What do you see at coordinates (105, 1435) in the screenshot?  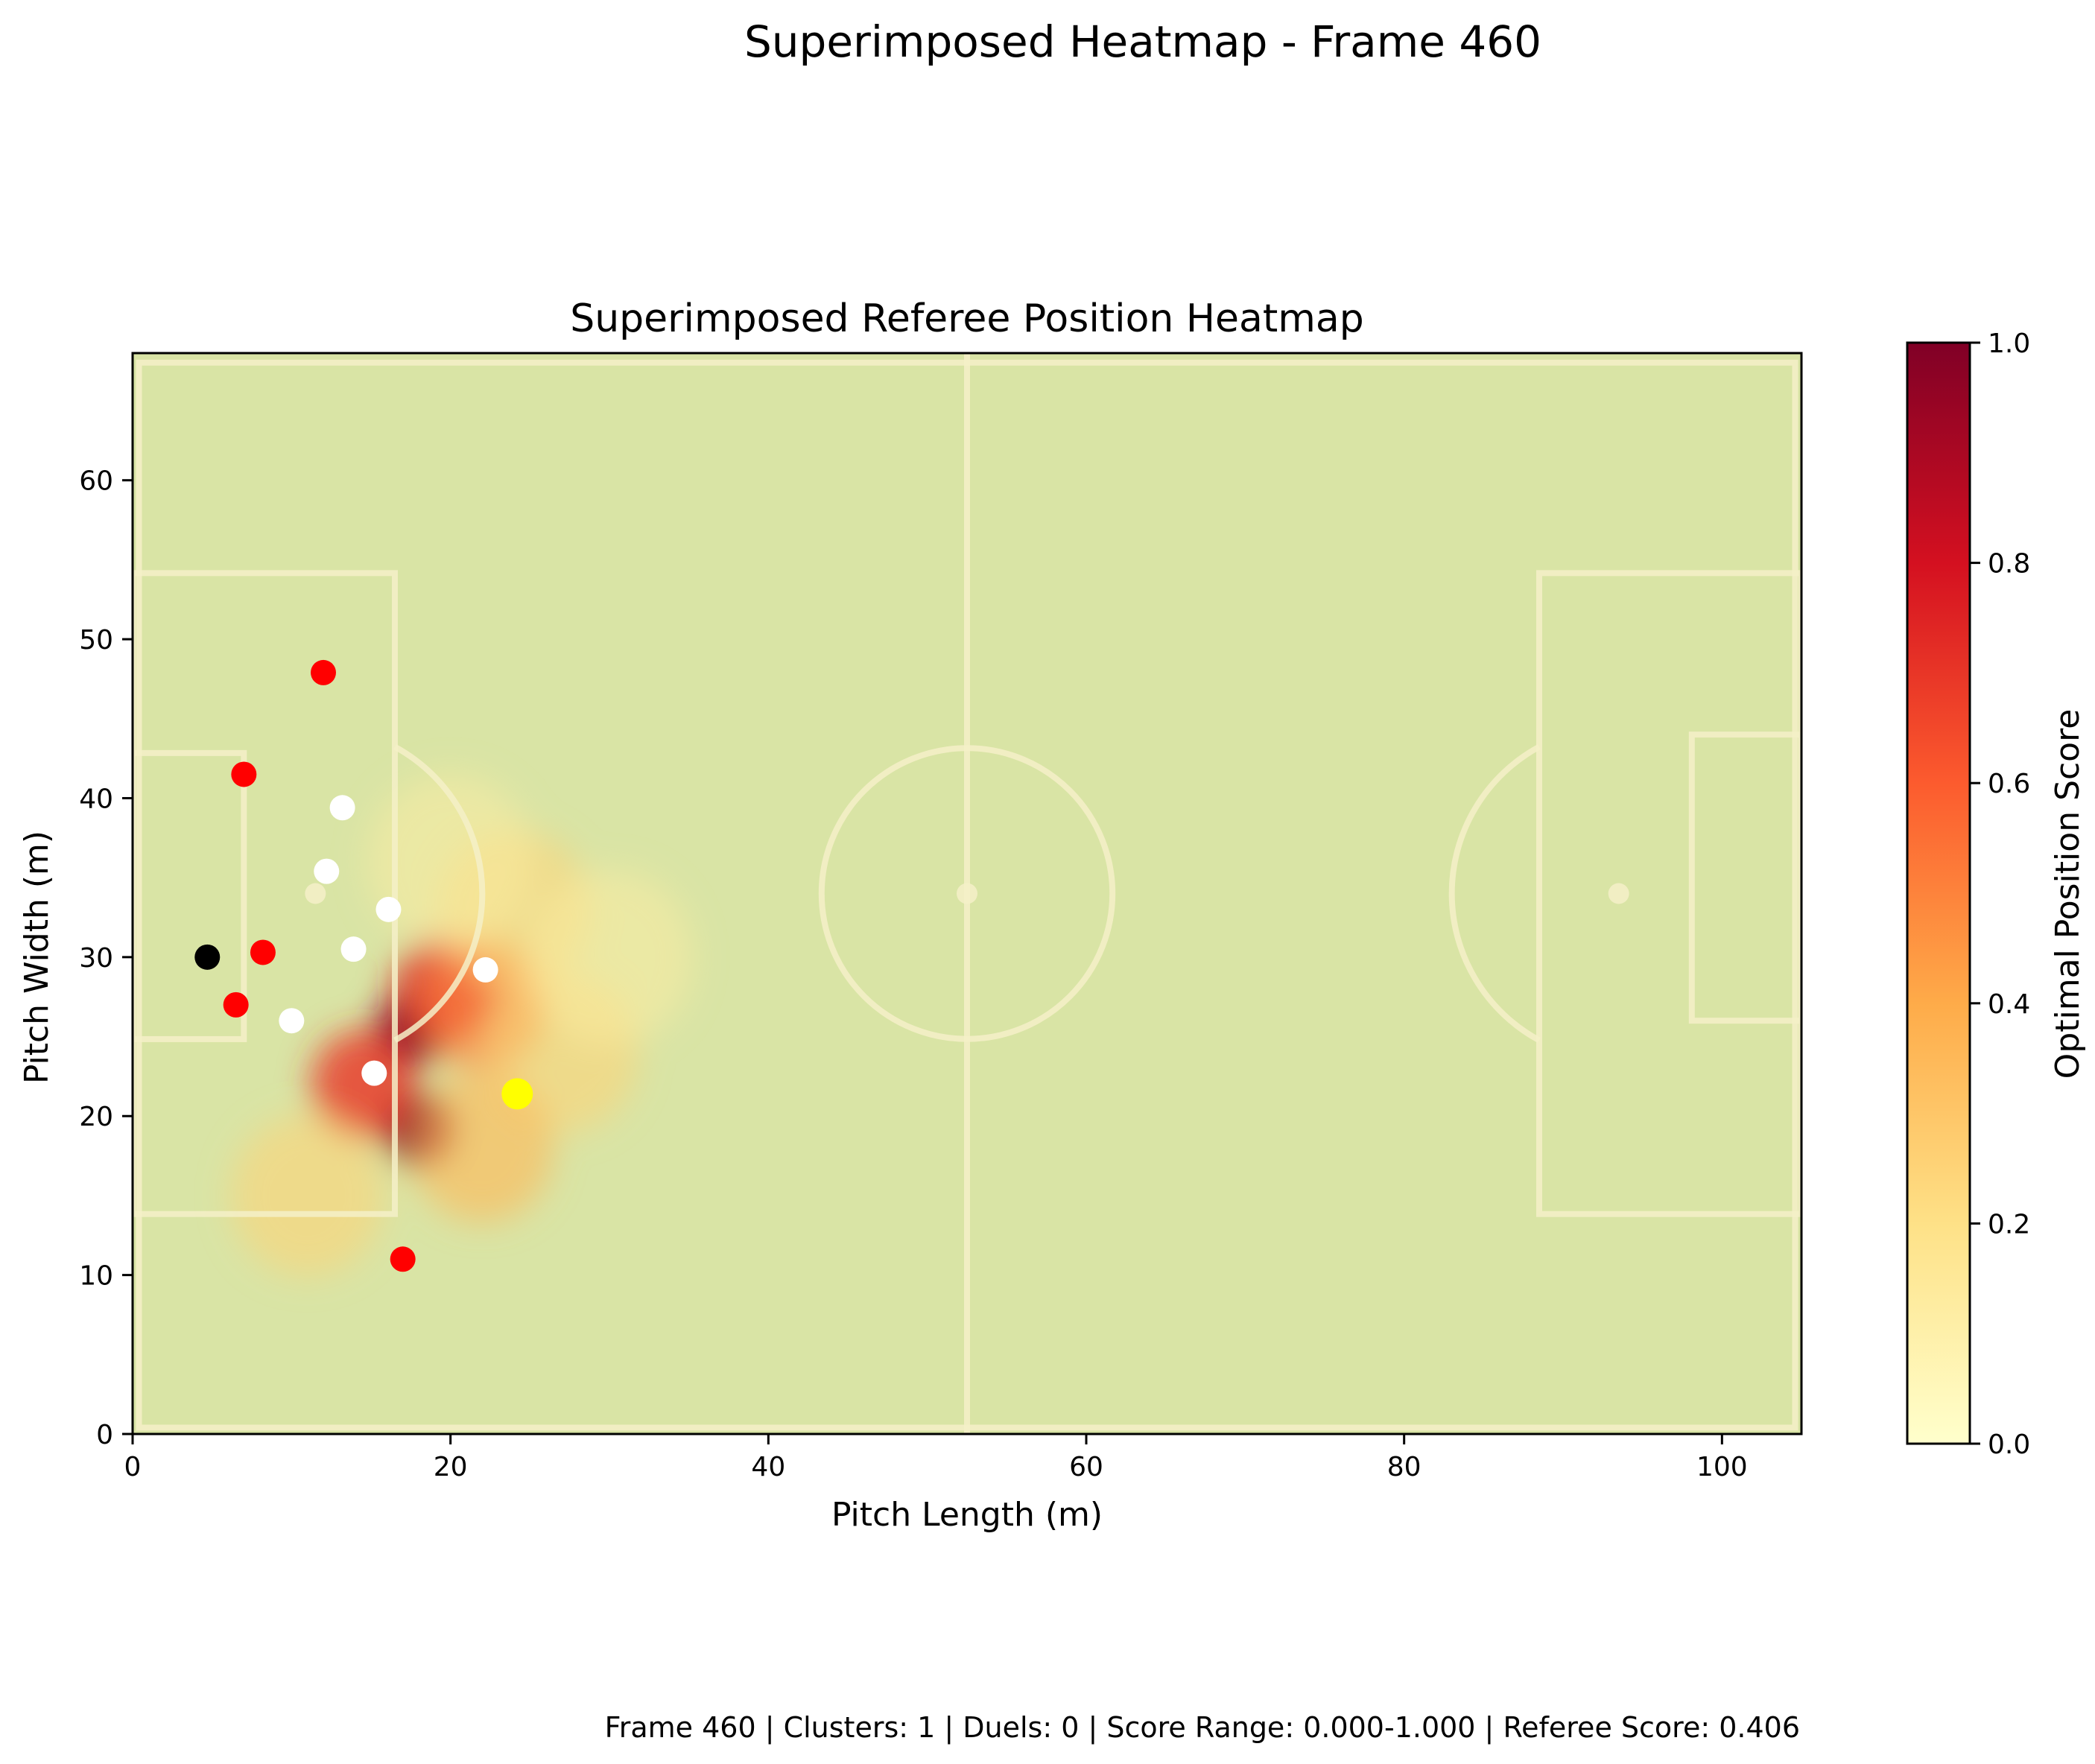 I see `y-tick-label: 0` at bounding box center [105, 1435].